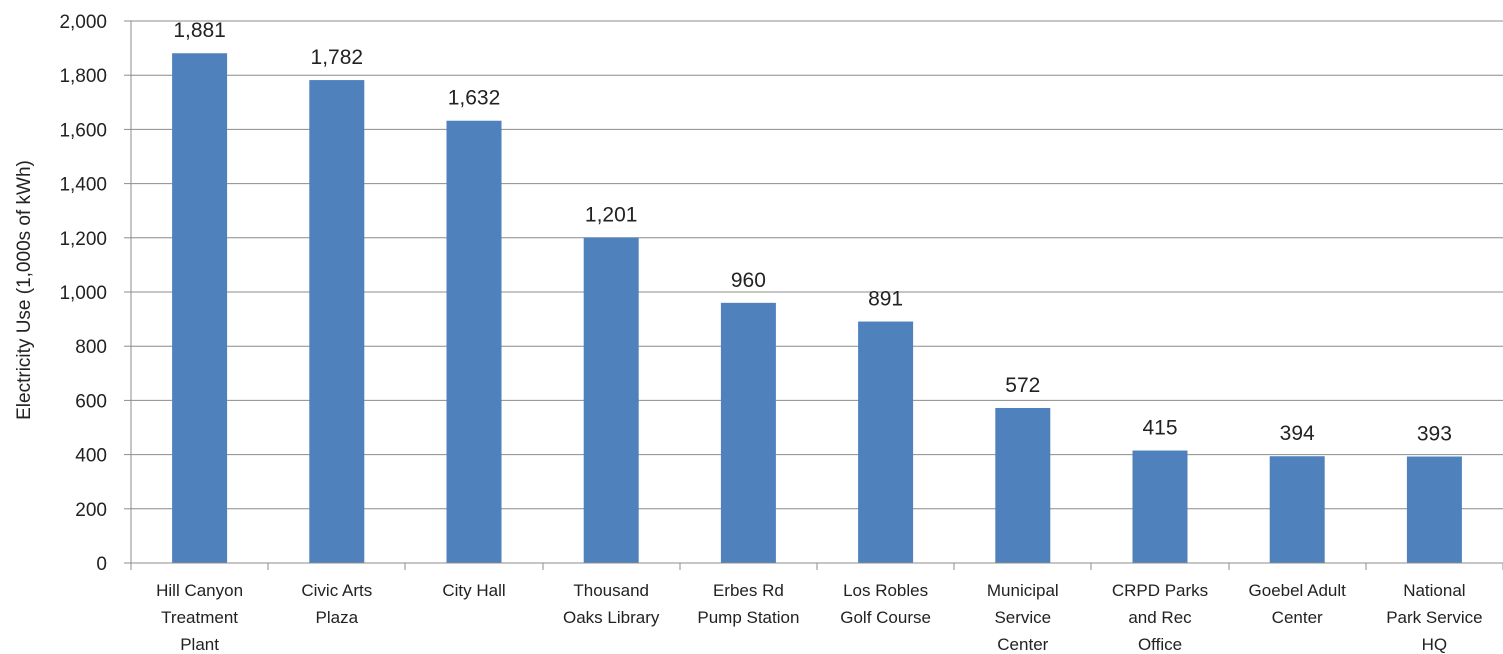  Describe the element at coordinates (83, 293) in the screenshot. I see `y-tick-label: 1,000` at that location.